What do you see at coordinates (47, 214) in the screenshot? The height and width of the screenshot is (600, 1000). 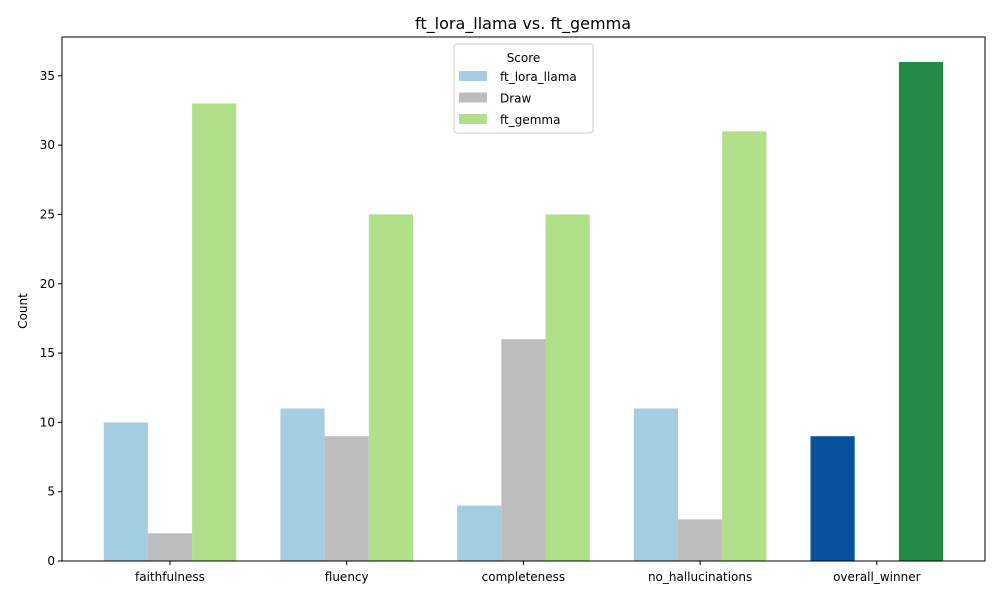 I see `y-tick-label: 25` at bounding box center [47, 214].